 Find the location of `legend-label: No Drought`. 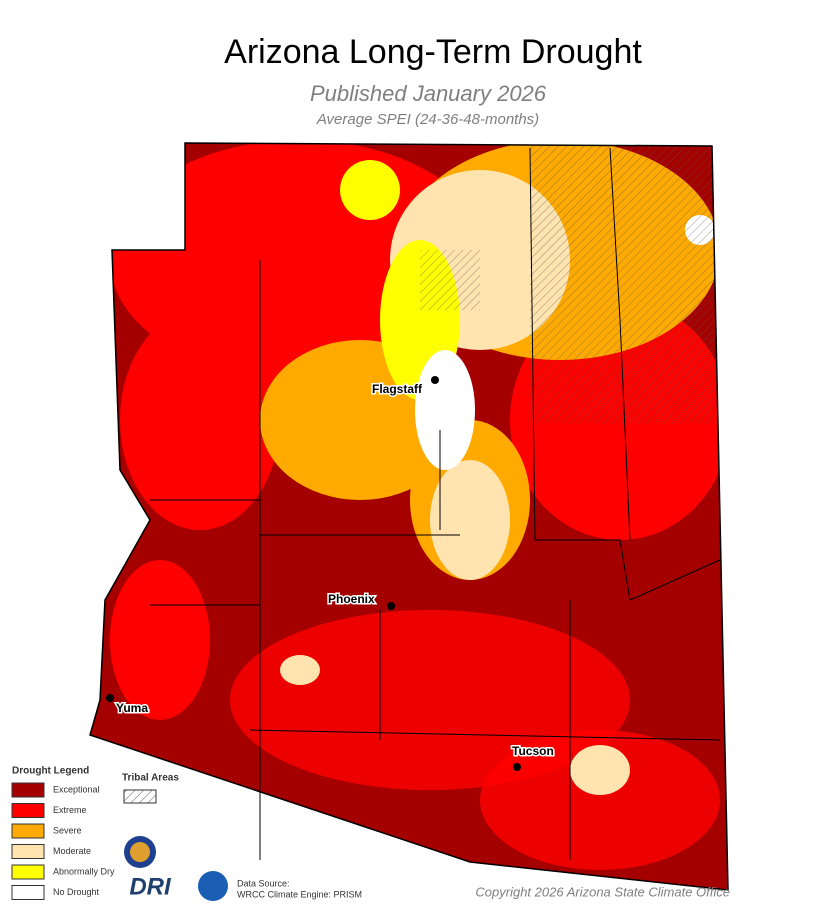

legend-label: No Drought is located at coordinates (76, 892).